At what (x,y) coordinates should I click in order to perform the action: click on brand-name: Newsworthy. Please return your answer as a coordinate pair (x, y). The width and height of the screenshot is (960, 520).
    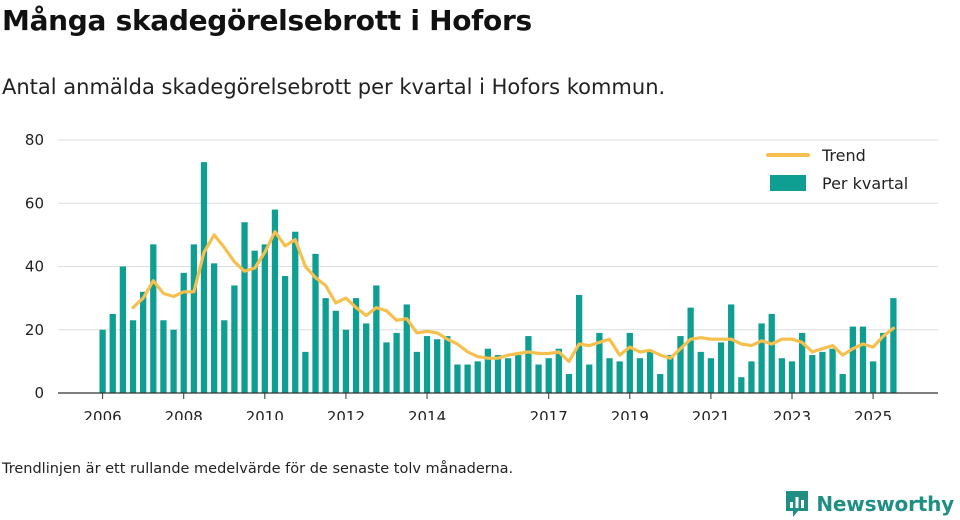
    Looking at the image, I should click on (885, 504).